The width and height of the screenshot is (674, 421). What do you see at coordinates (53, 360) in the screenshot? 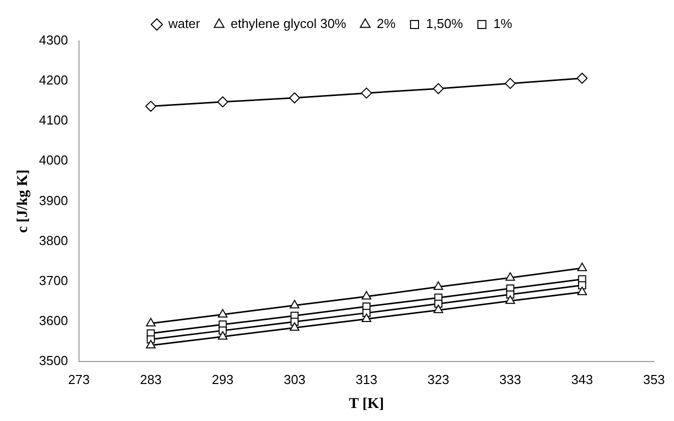
I see `y-tick-label: 3500` at bounding box center [53, 360].